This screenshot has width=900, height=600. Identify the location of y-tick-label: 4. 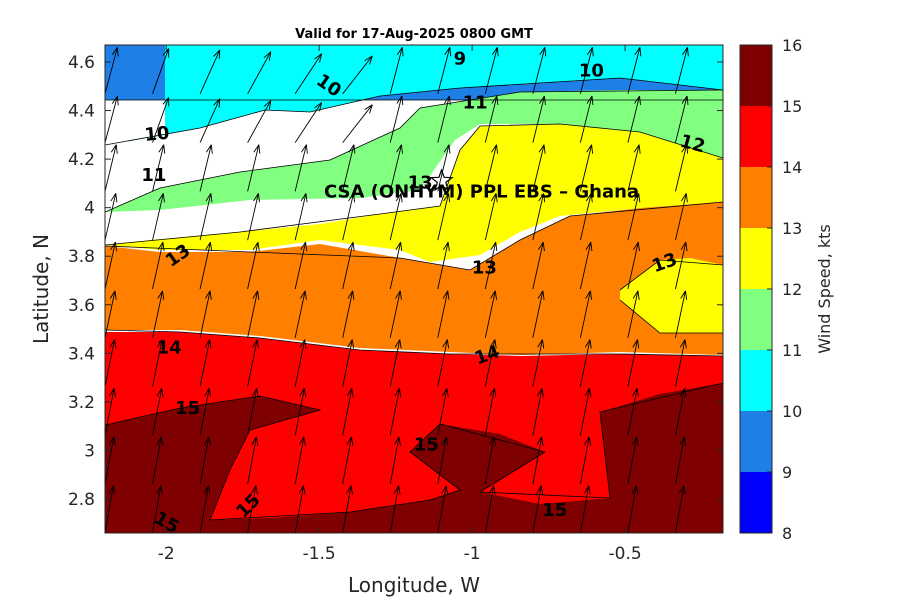
(89, 209).